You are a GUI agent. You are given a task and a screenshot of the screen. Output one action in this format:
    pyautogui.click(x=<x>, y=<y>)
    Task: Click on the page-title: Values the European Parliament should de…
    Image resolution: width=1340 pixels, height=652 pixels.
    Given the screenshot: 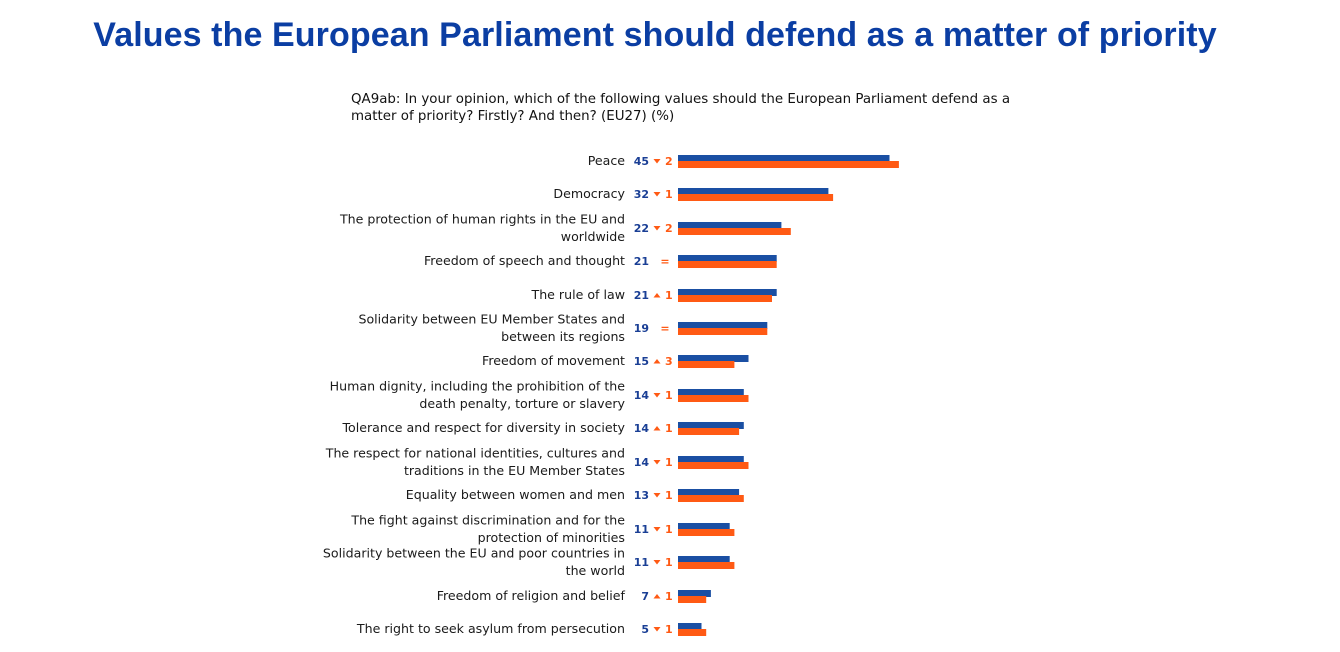 What is the action you would take?
    pyautogui.click(x=655, y=35)
    